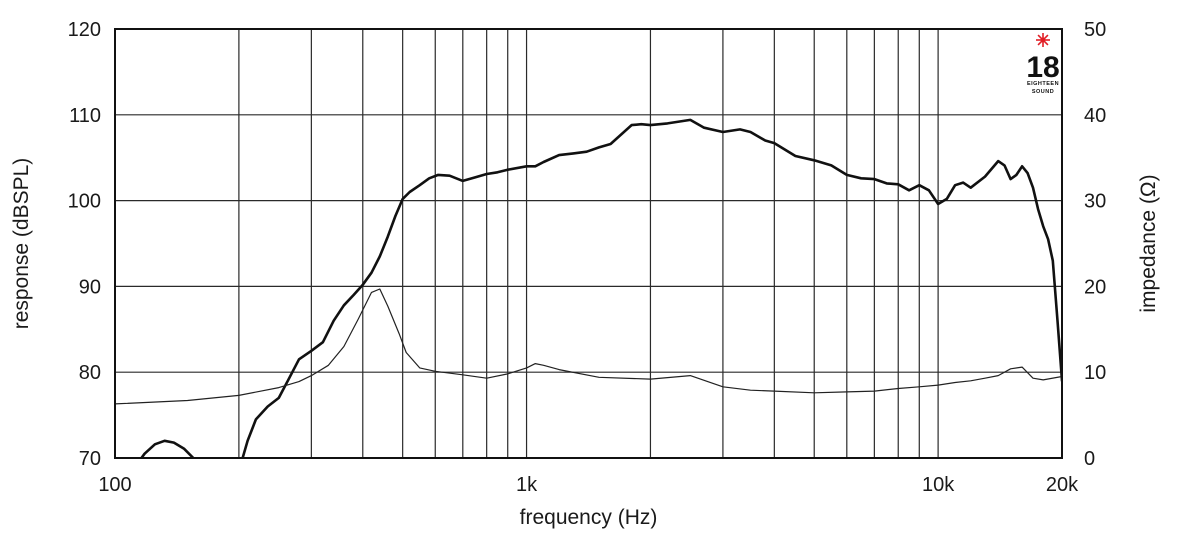  What do you see at coordinates (1095, 202) in the screenshot?
I see `y2-tick-label: 30` at bounding box center [1095, 202].